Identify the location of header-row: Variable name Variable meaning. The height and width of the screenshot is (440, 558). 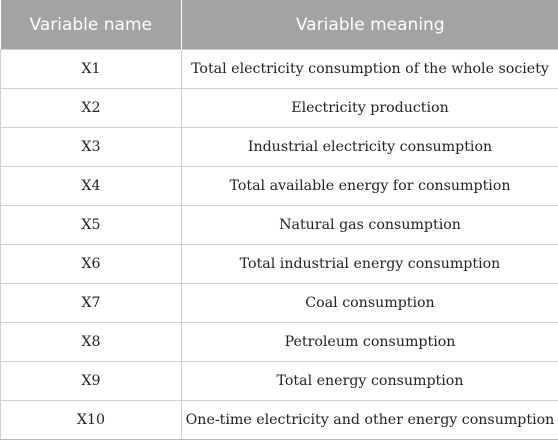
(279, 25).